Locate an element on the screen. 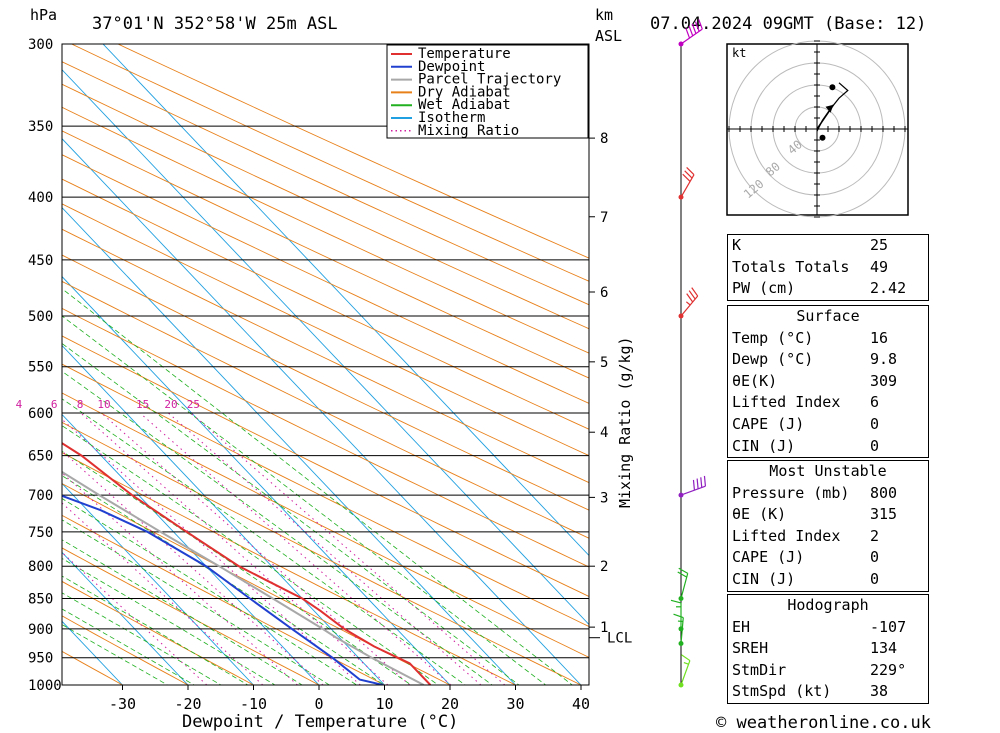 This screenshot has height=733, width=1000. pressure-tick-label: 800 is located at coordinates (40, 567).